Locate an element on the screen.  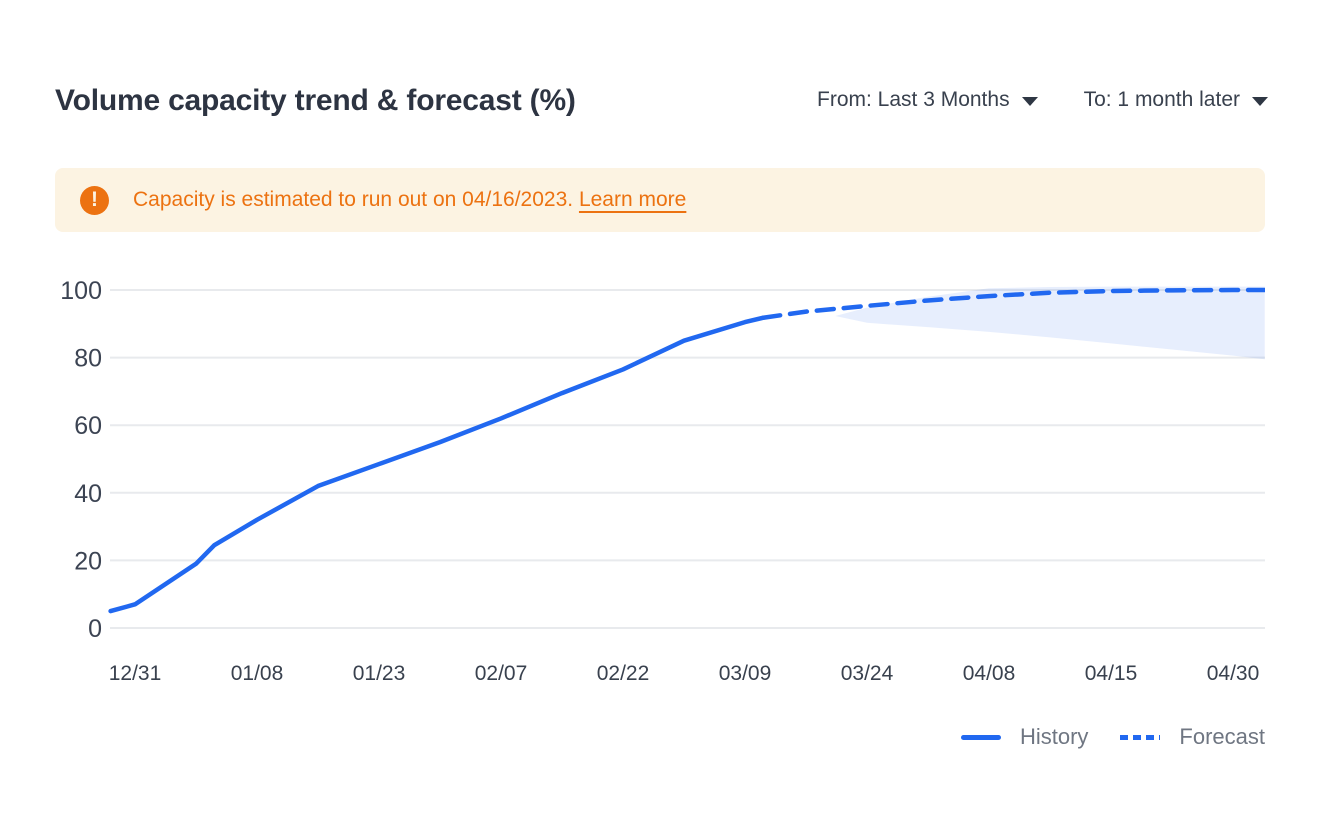
y-axis-label: 60 is located at coordinates (88, 426).